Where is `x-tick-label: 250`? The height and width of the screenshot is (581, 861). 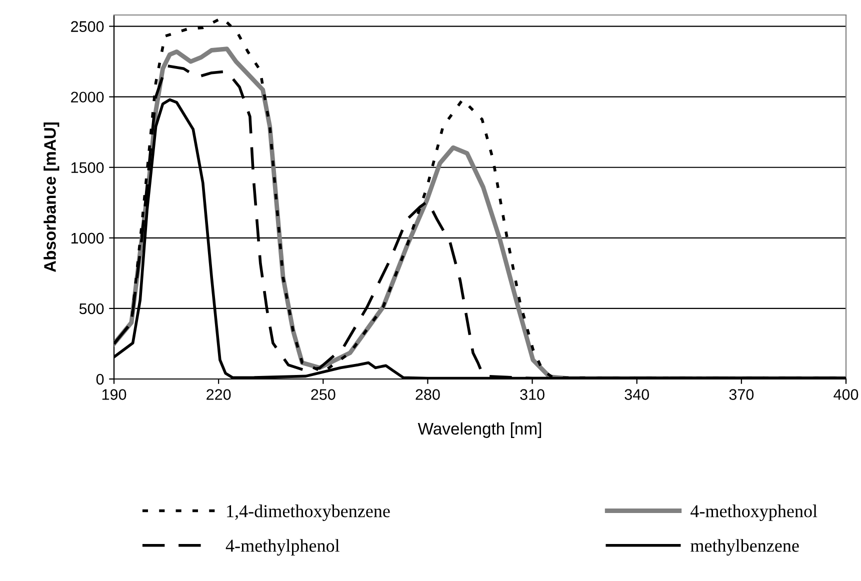 x-tick-label: 250 is located at coordinates (323, 394).